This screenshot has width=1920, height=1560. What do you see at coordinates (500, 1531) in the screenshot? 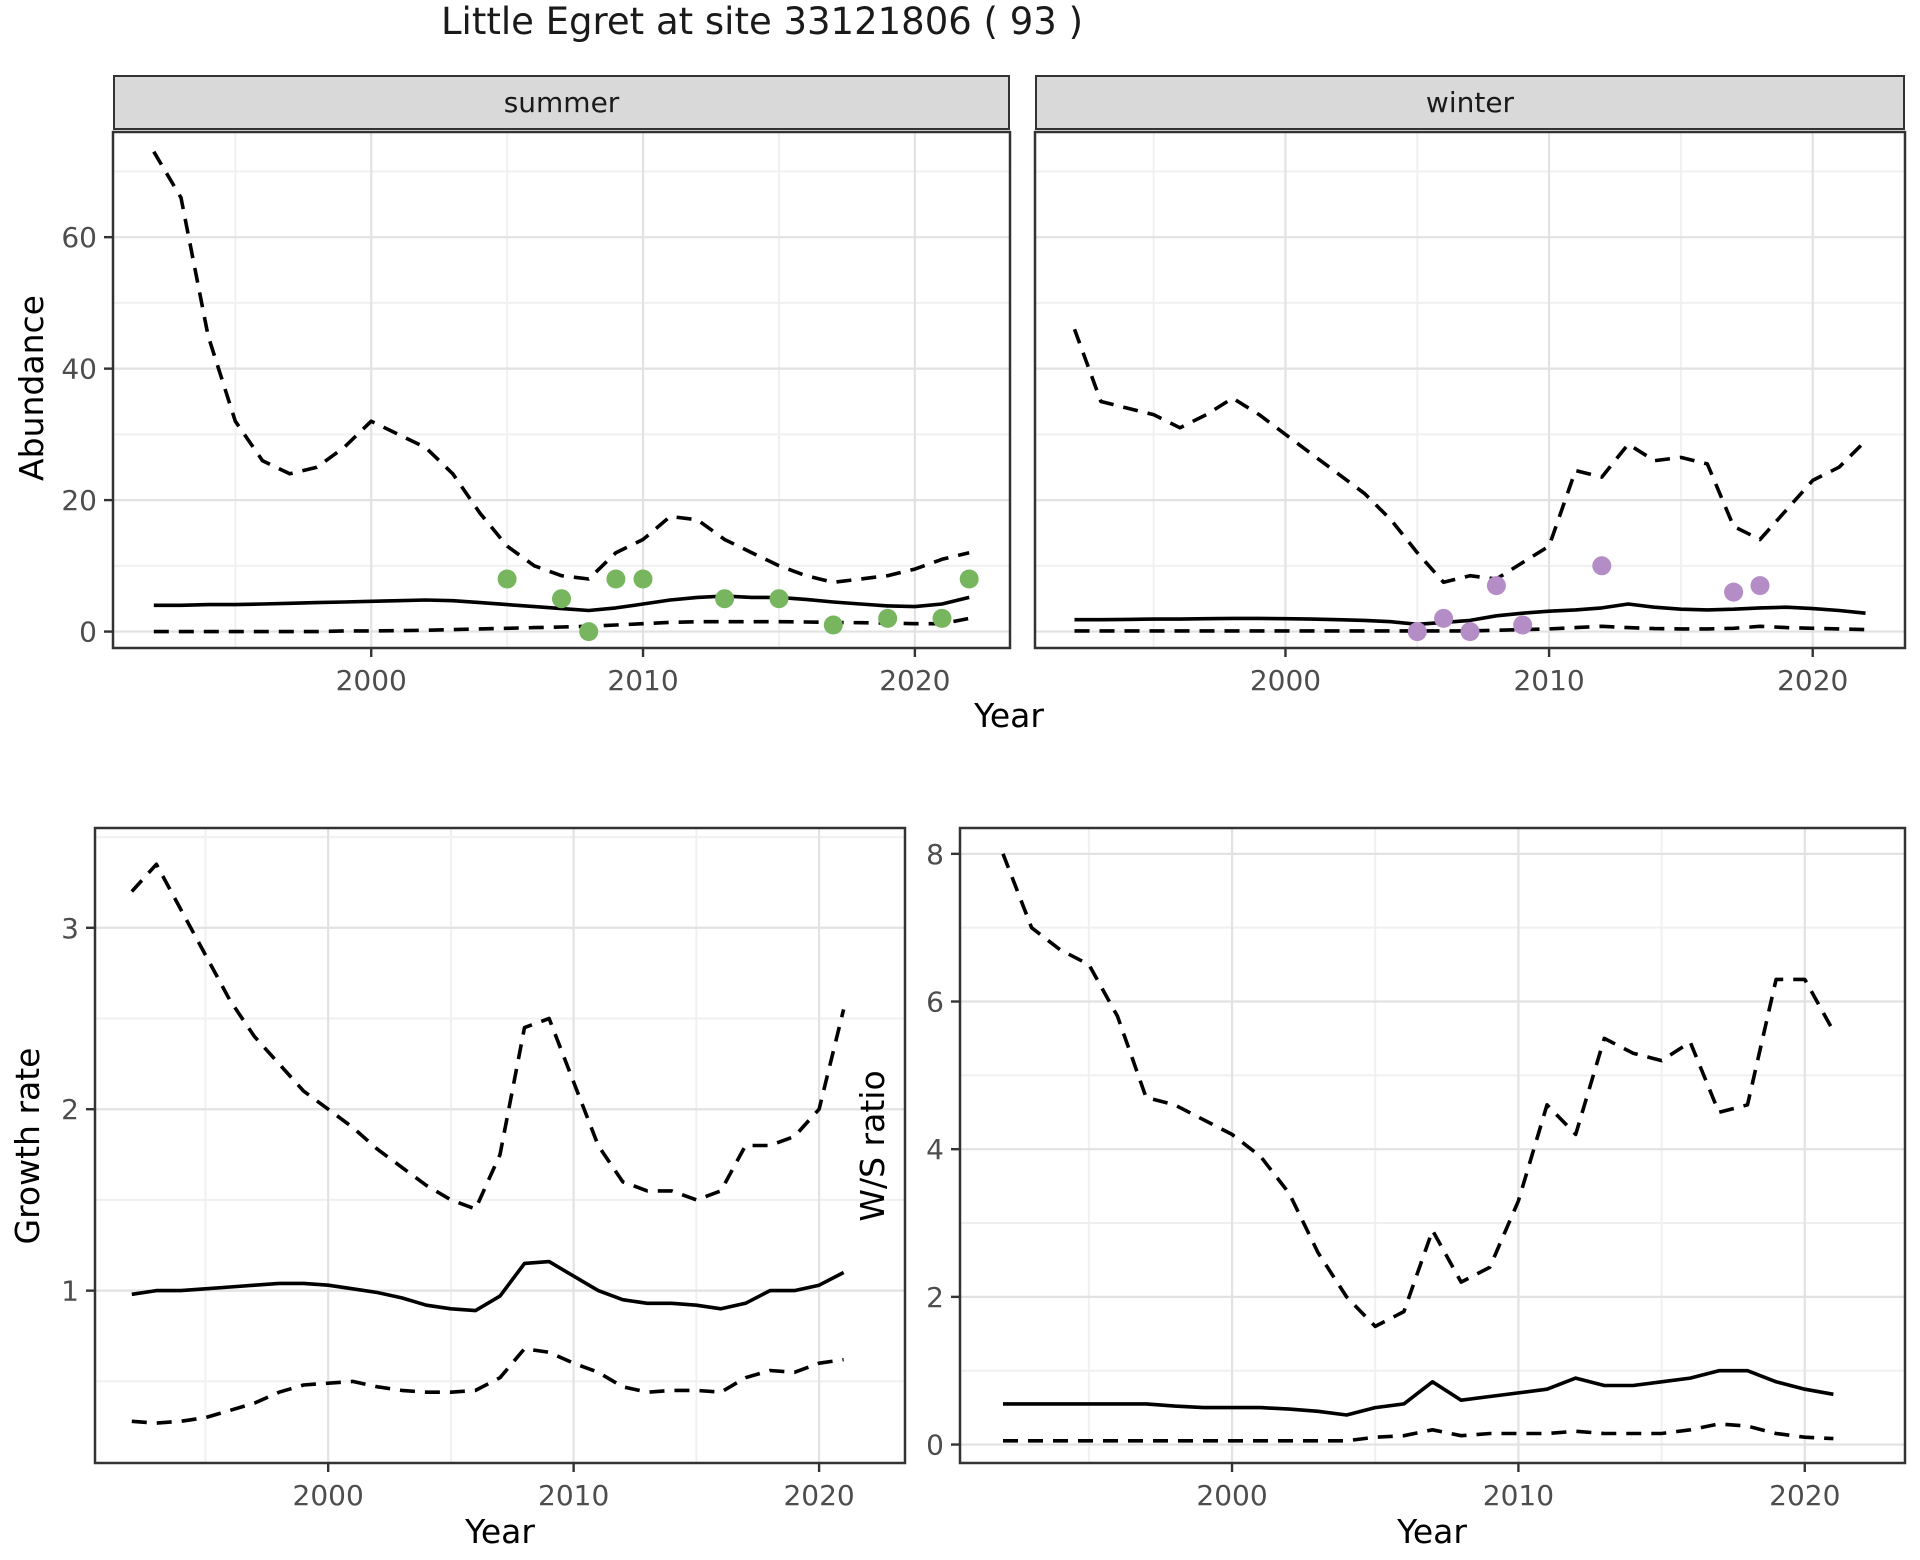
I see `year-axis-title-growth: Year` at bounding box center [500, 1531].